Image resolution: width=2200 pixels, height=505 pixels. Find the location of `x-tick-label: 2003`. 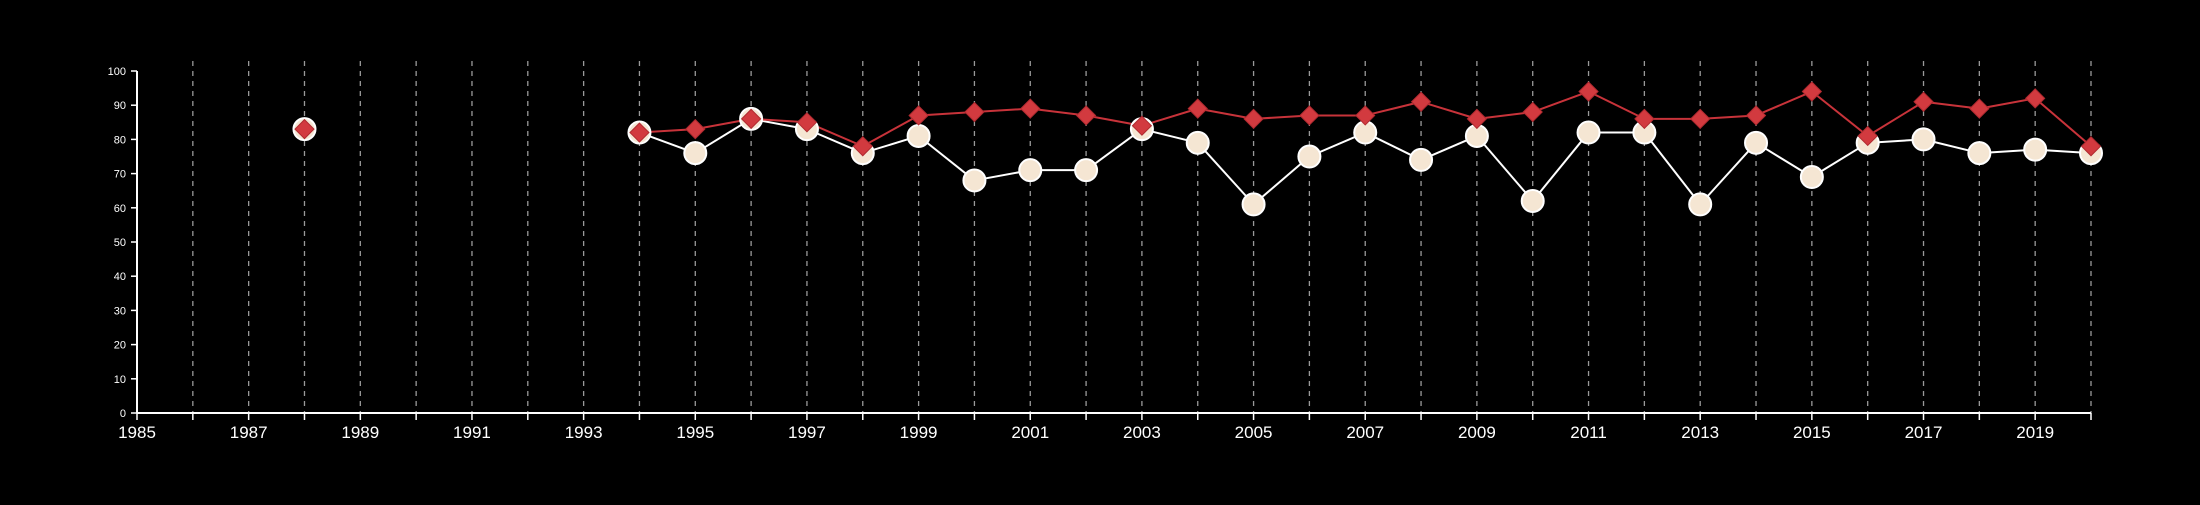

x-tick-label: 2003 is located at coordinates (1142, 432).